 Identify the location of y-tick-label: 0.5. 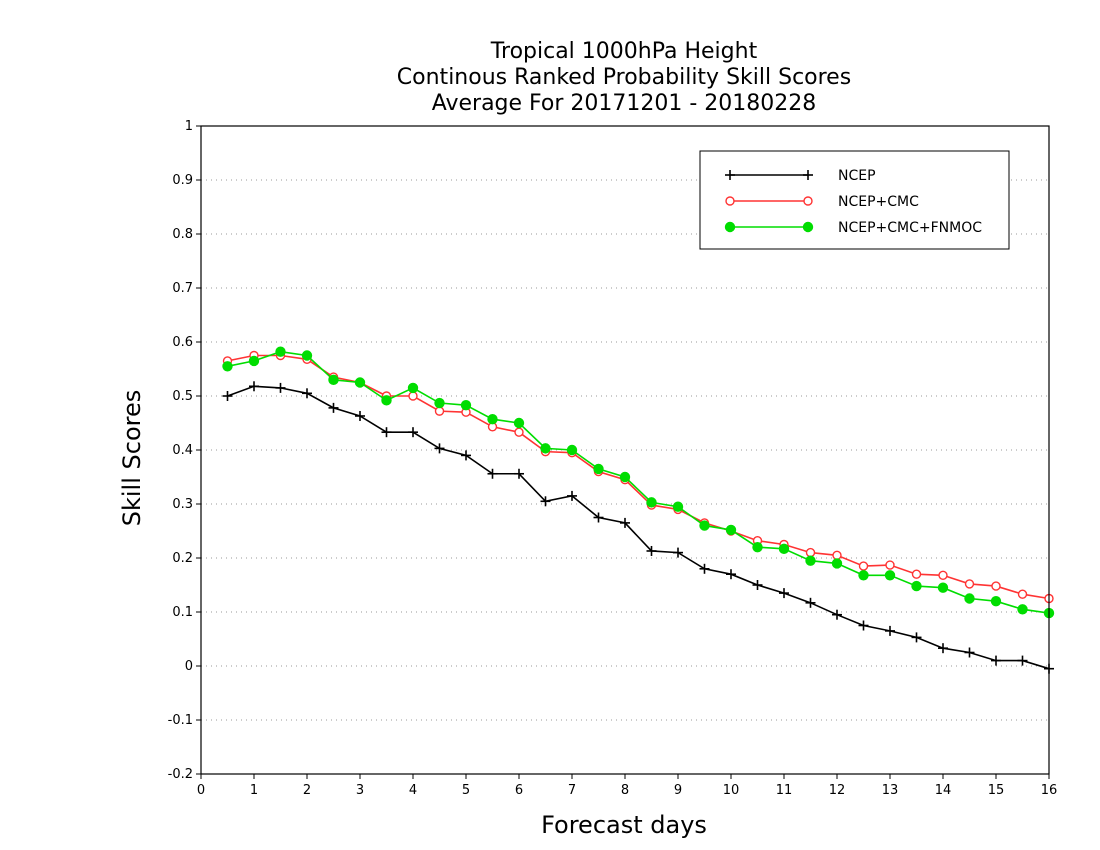
(182, 396).